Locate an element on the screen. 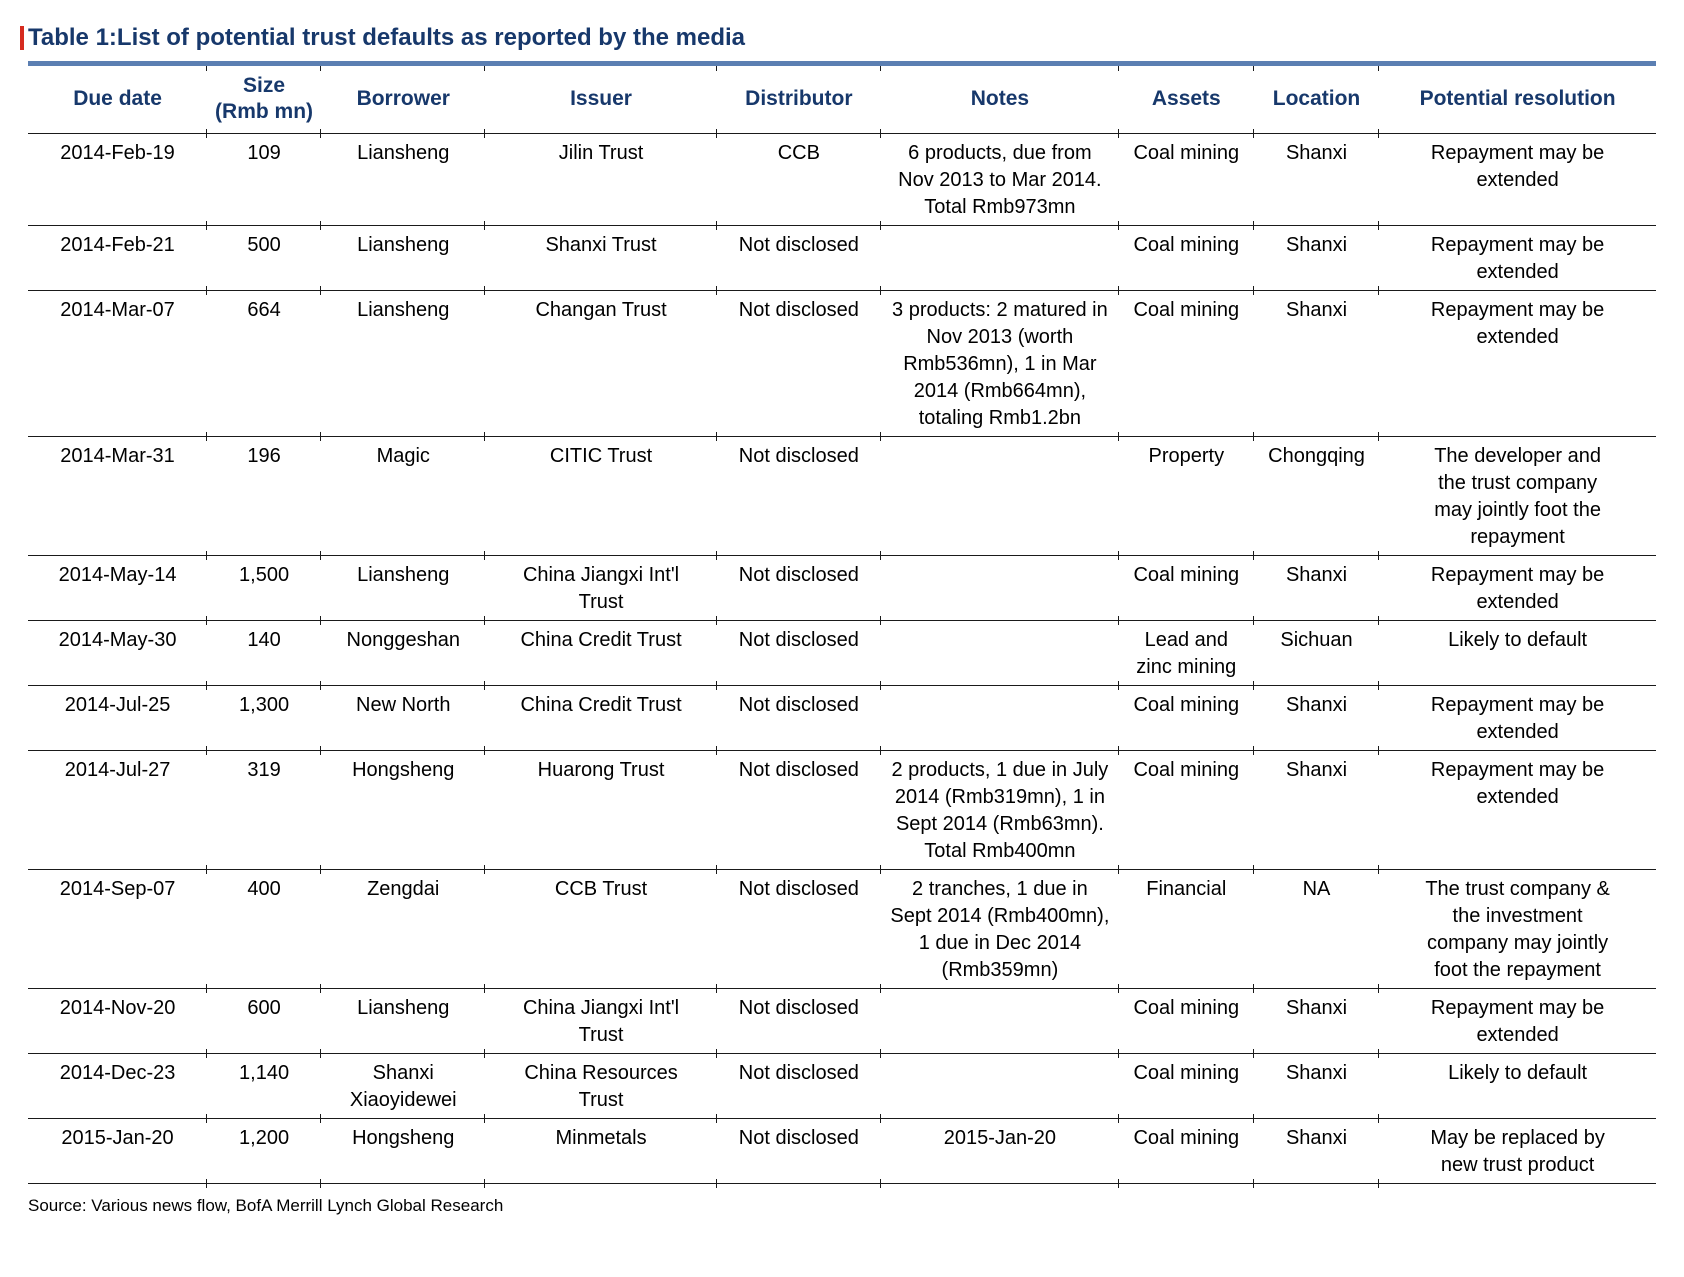 The width and height of the screenshot is (1684, 1277). table-cell-due-date: 2014-Jul-27 is located at coordinates (117, 769).